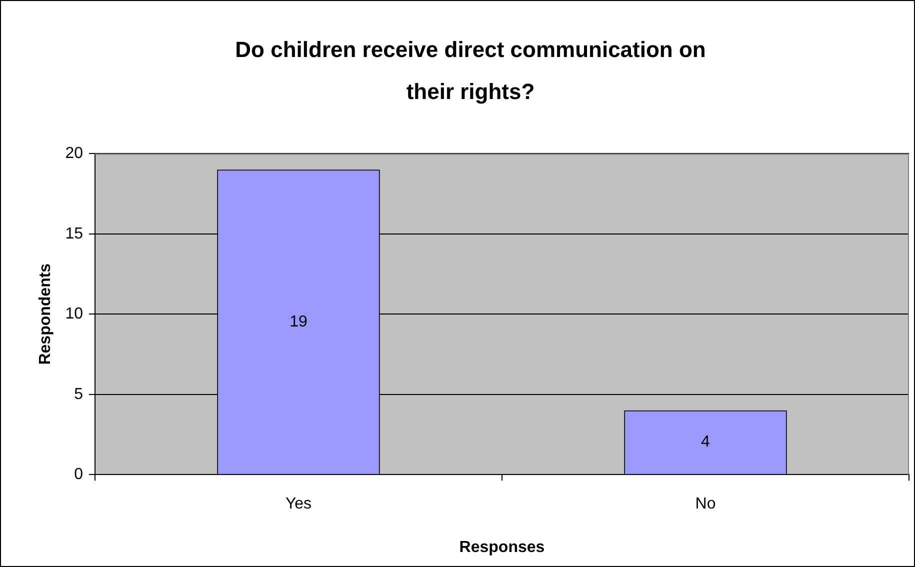  Describe the element at coordinates (470, 70) in the screenshot. I see `chart-title: Do children receive direct communication on their rights?` at that location.